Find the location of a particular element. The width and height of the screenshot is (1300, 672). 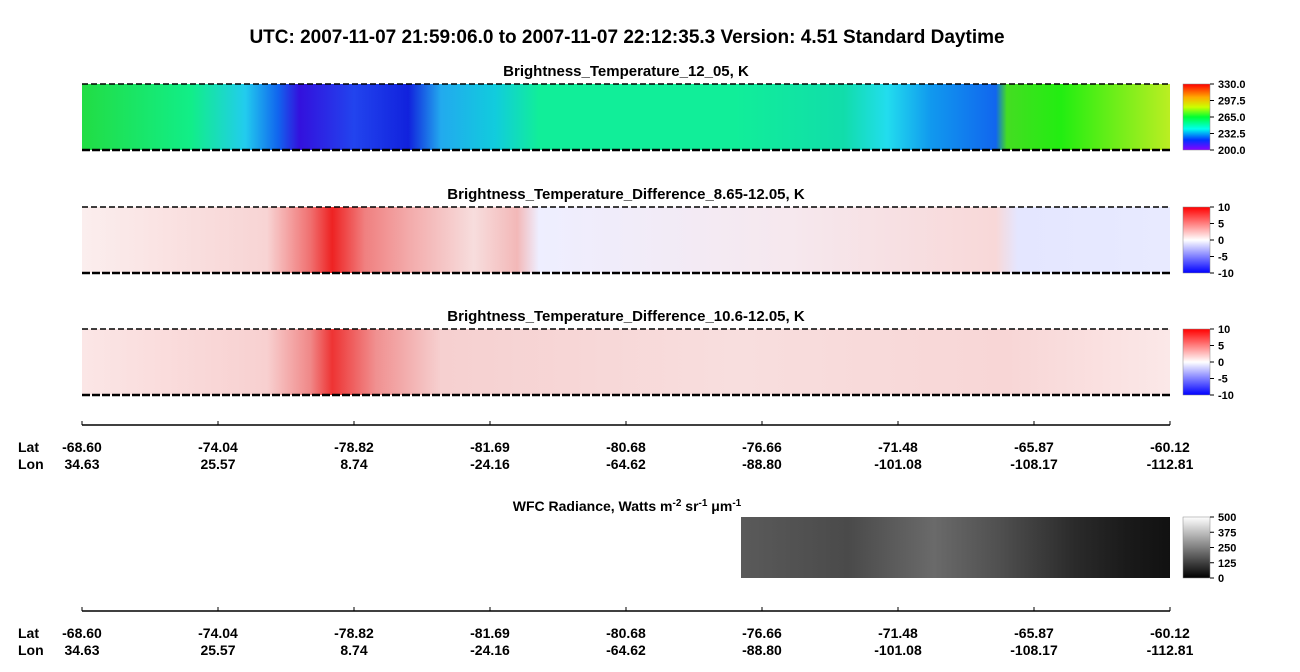

colorbar-label: 200.0 is located at coordinates (1232, 151).